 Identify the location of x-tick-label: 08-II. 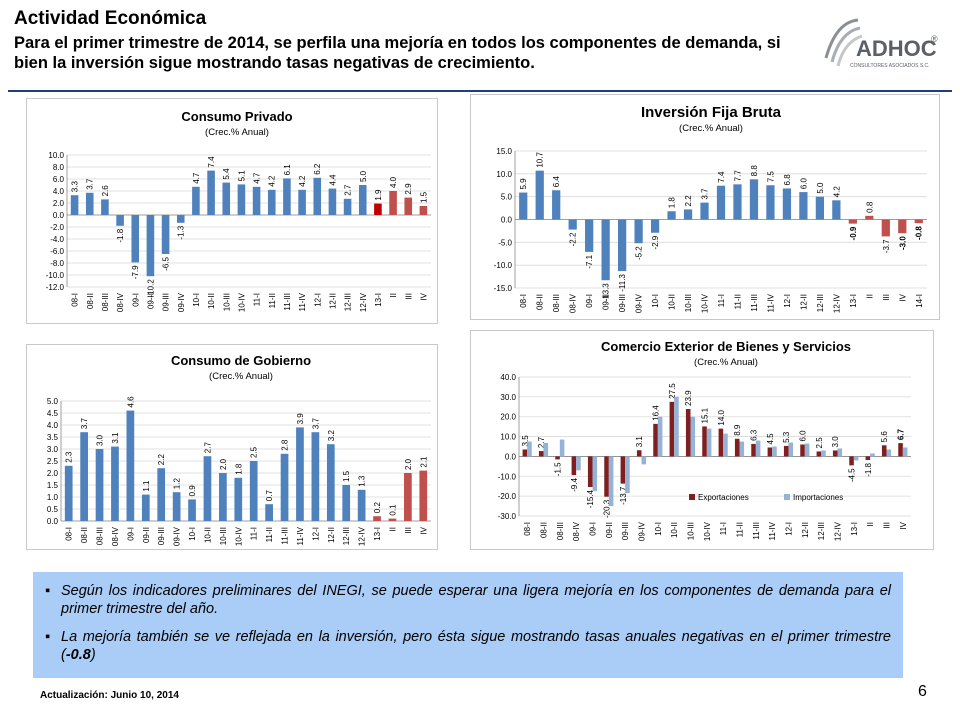
(544, 530).